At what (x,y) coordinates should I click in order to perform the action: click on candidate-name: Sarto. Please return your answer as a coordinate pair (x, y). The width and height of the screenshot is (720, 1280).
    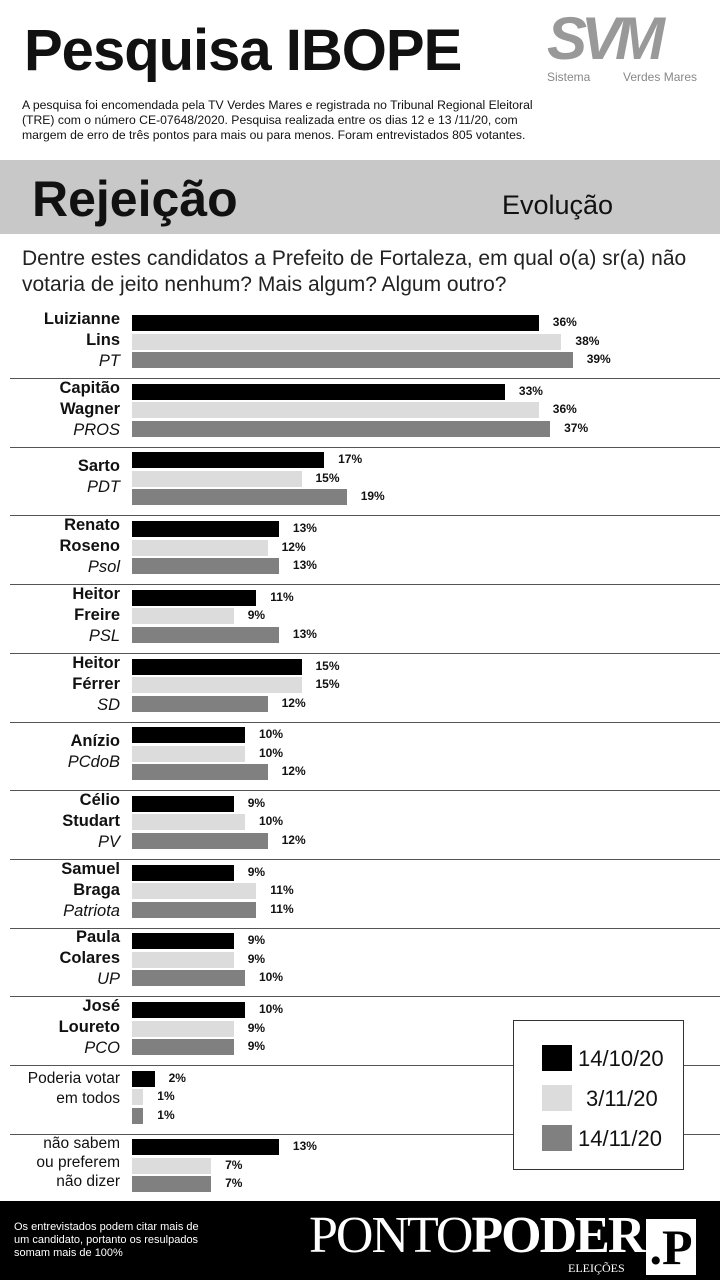
    Looking at the image, I should click on (98, 466).